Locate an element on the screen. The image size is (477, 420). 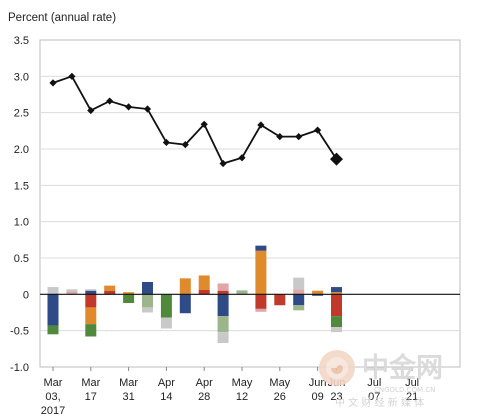
x-tick-sublabel: 09 is located at coordinates (317, 397).